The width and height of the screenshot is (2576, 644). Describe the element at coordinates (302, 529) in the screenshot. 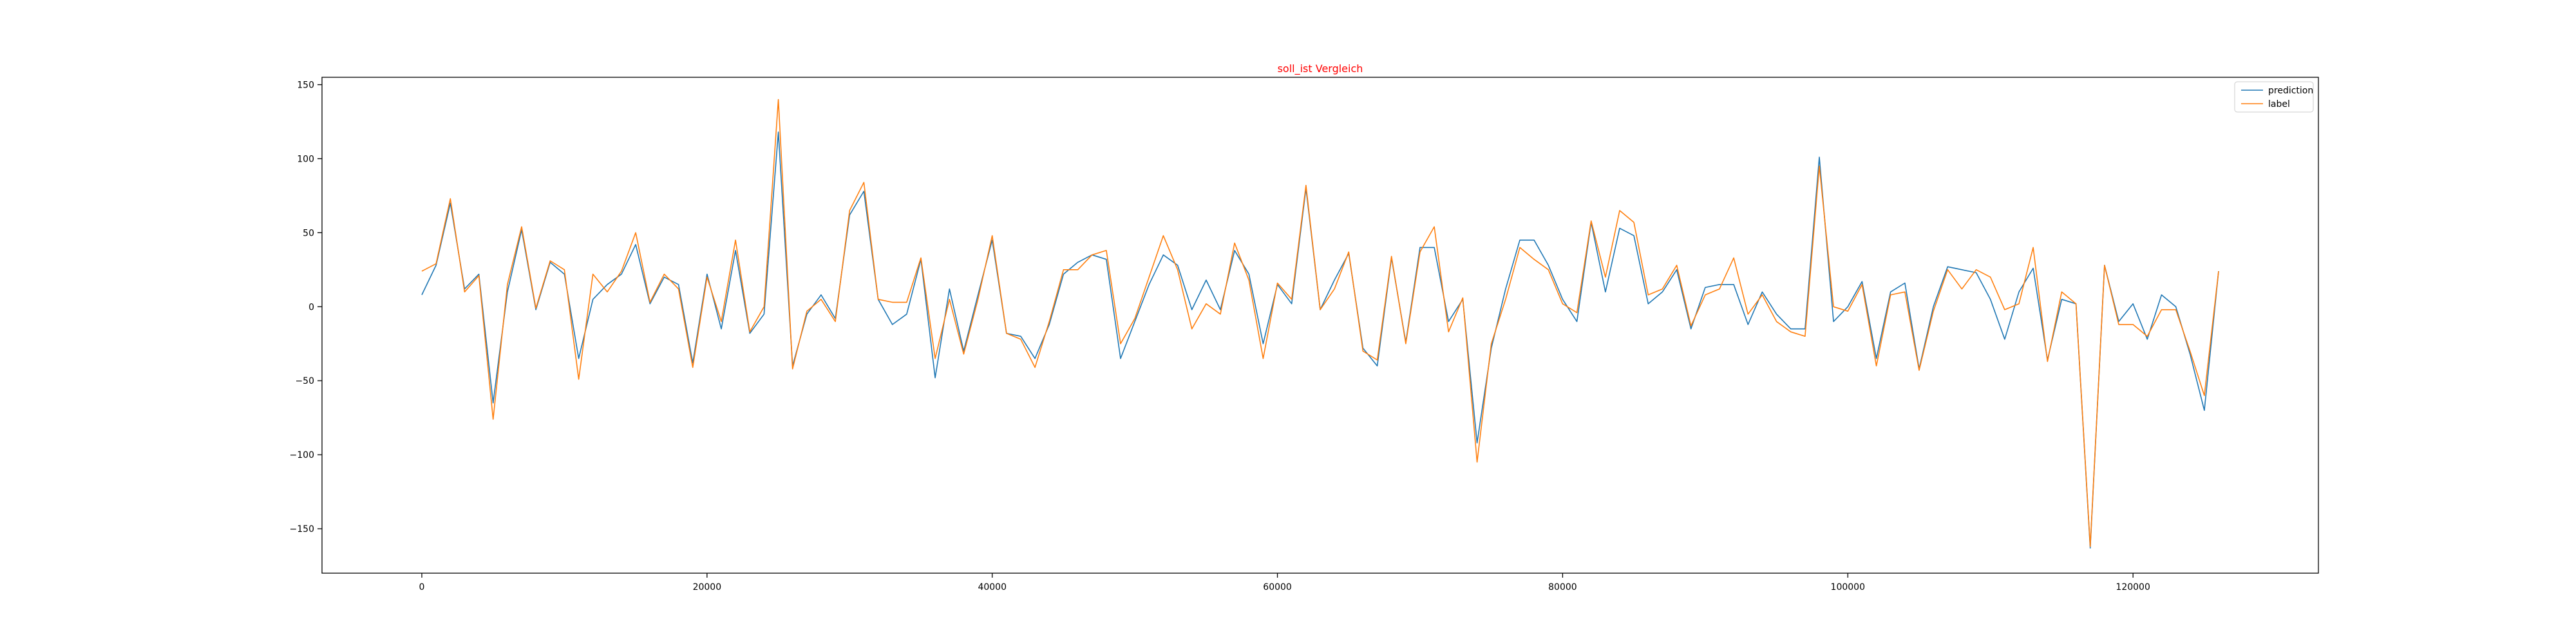

I see `y-tick-label: −150` at that location.